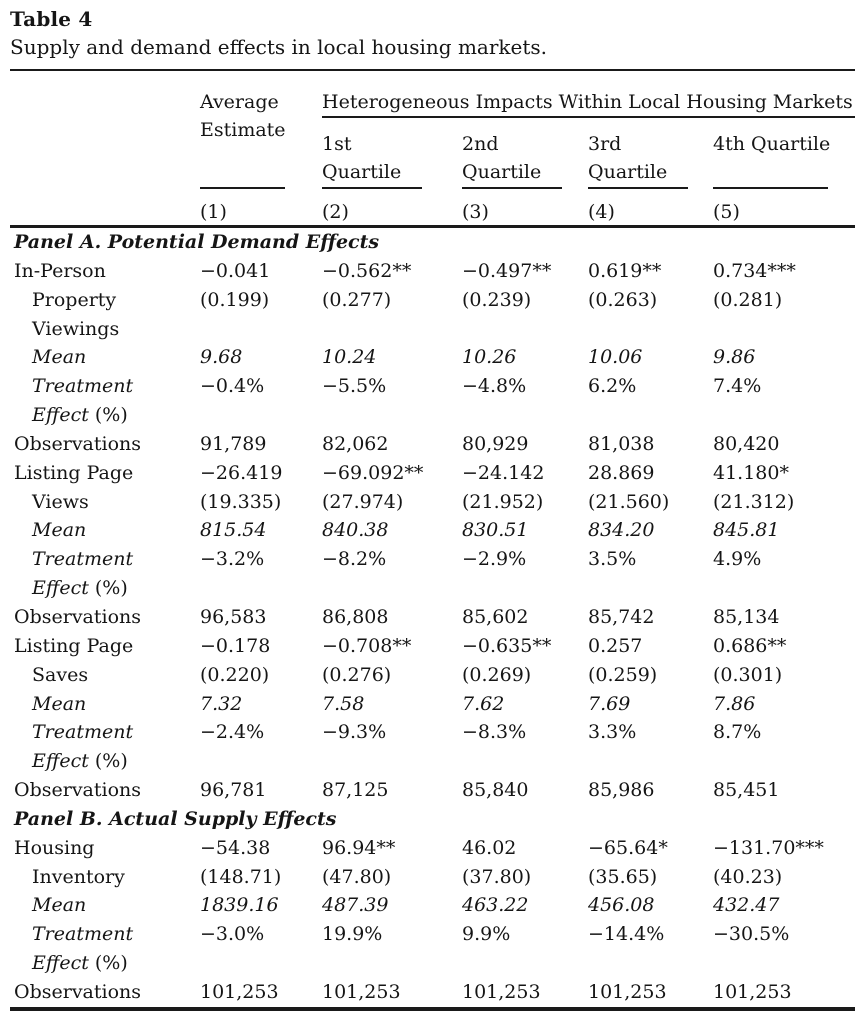  What do you see at coordinates (615, 357) in the screenshot?
I see `value-cell: 10.06` at bounding box center [615, 357].